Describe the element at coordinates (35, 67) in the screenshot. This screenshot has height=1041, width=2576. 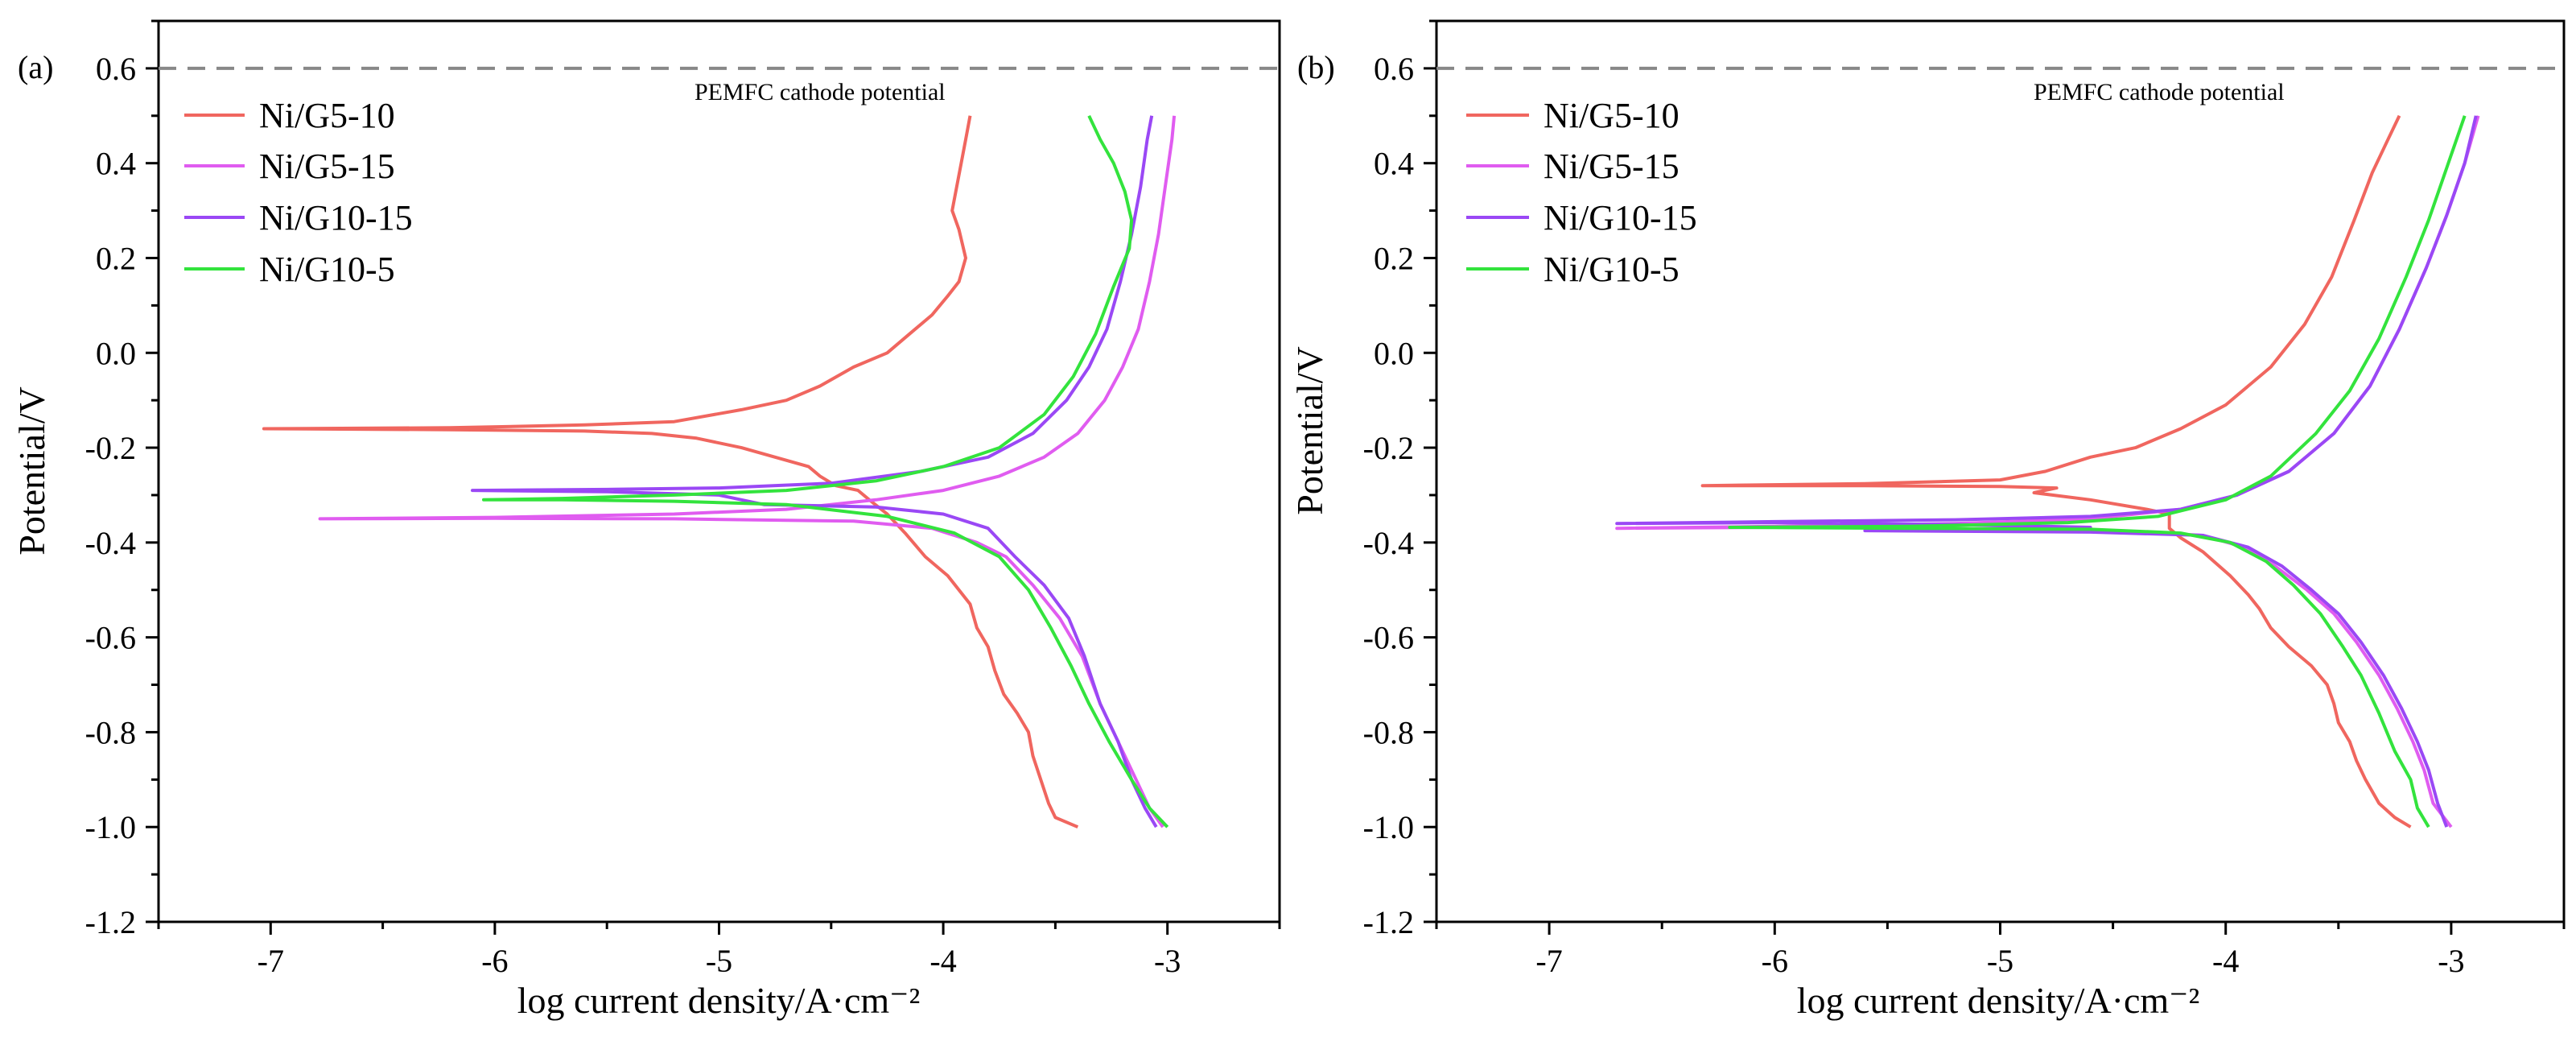
I see `panel-label: (a)` at that location.